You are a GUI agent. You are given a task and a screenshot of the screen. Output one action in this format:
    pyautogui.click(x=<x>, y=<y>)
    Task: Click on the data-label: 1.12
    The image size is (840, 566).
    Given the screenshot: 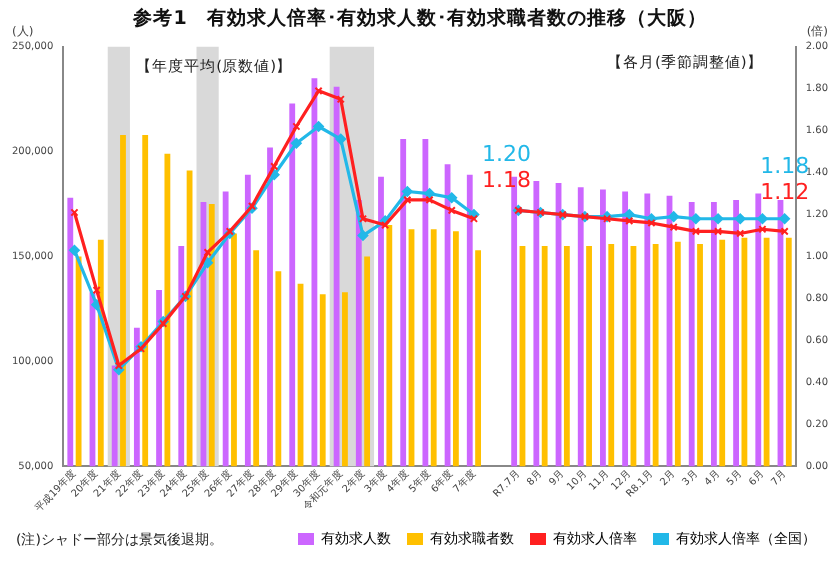 What is the action you would take?
    pyautogui.click(x=785, y=192)
    